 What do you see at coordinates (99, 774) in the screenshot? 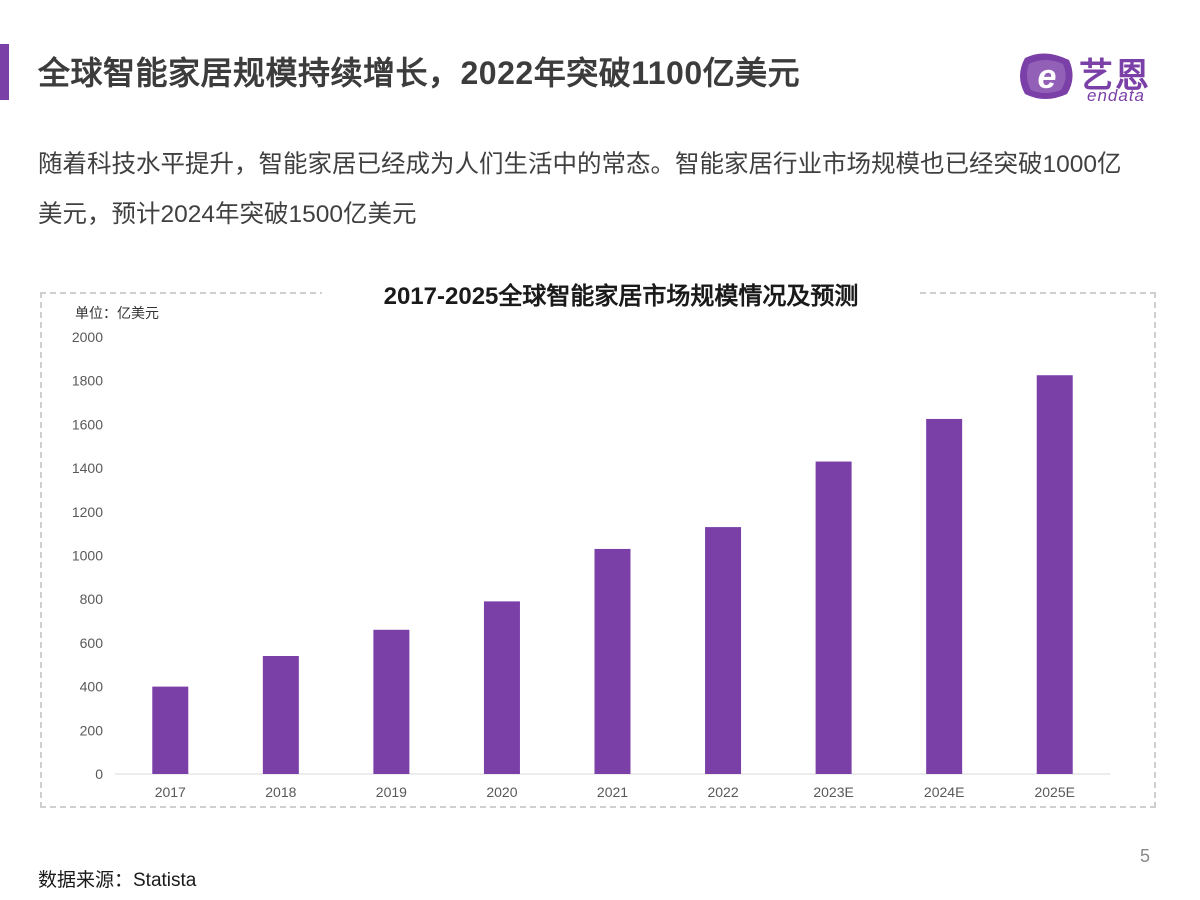
I see `y-tick-label: 0` at bounding box center [99, 774].